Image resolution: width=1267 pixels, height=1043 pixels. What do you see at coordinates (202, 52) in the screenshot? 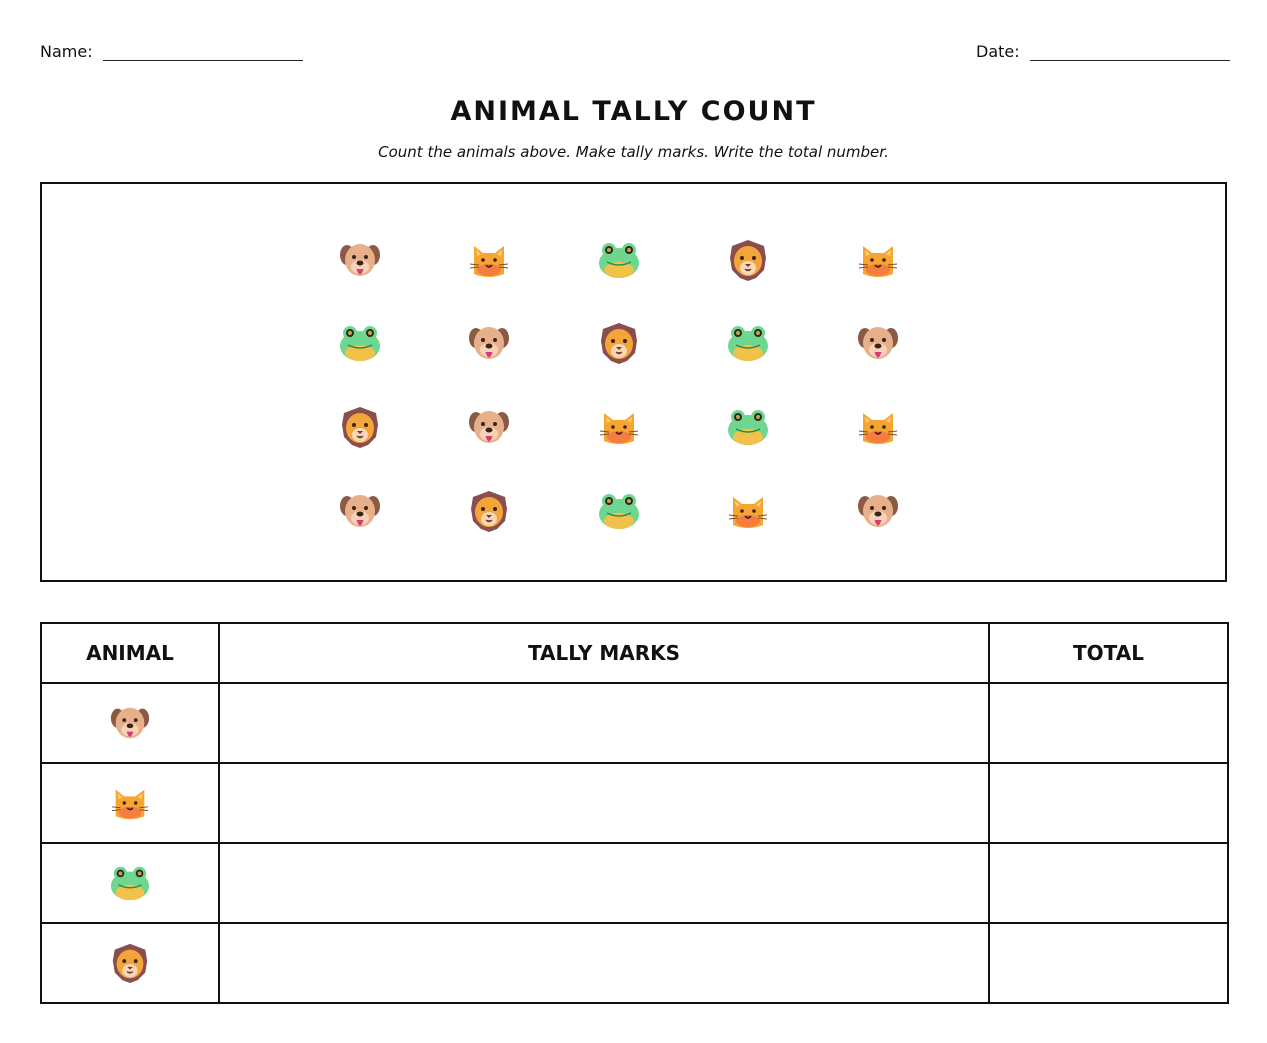
I see `name-line` at bounding box center [202, 52].